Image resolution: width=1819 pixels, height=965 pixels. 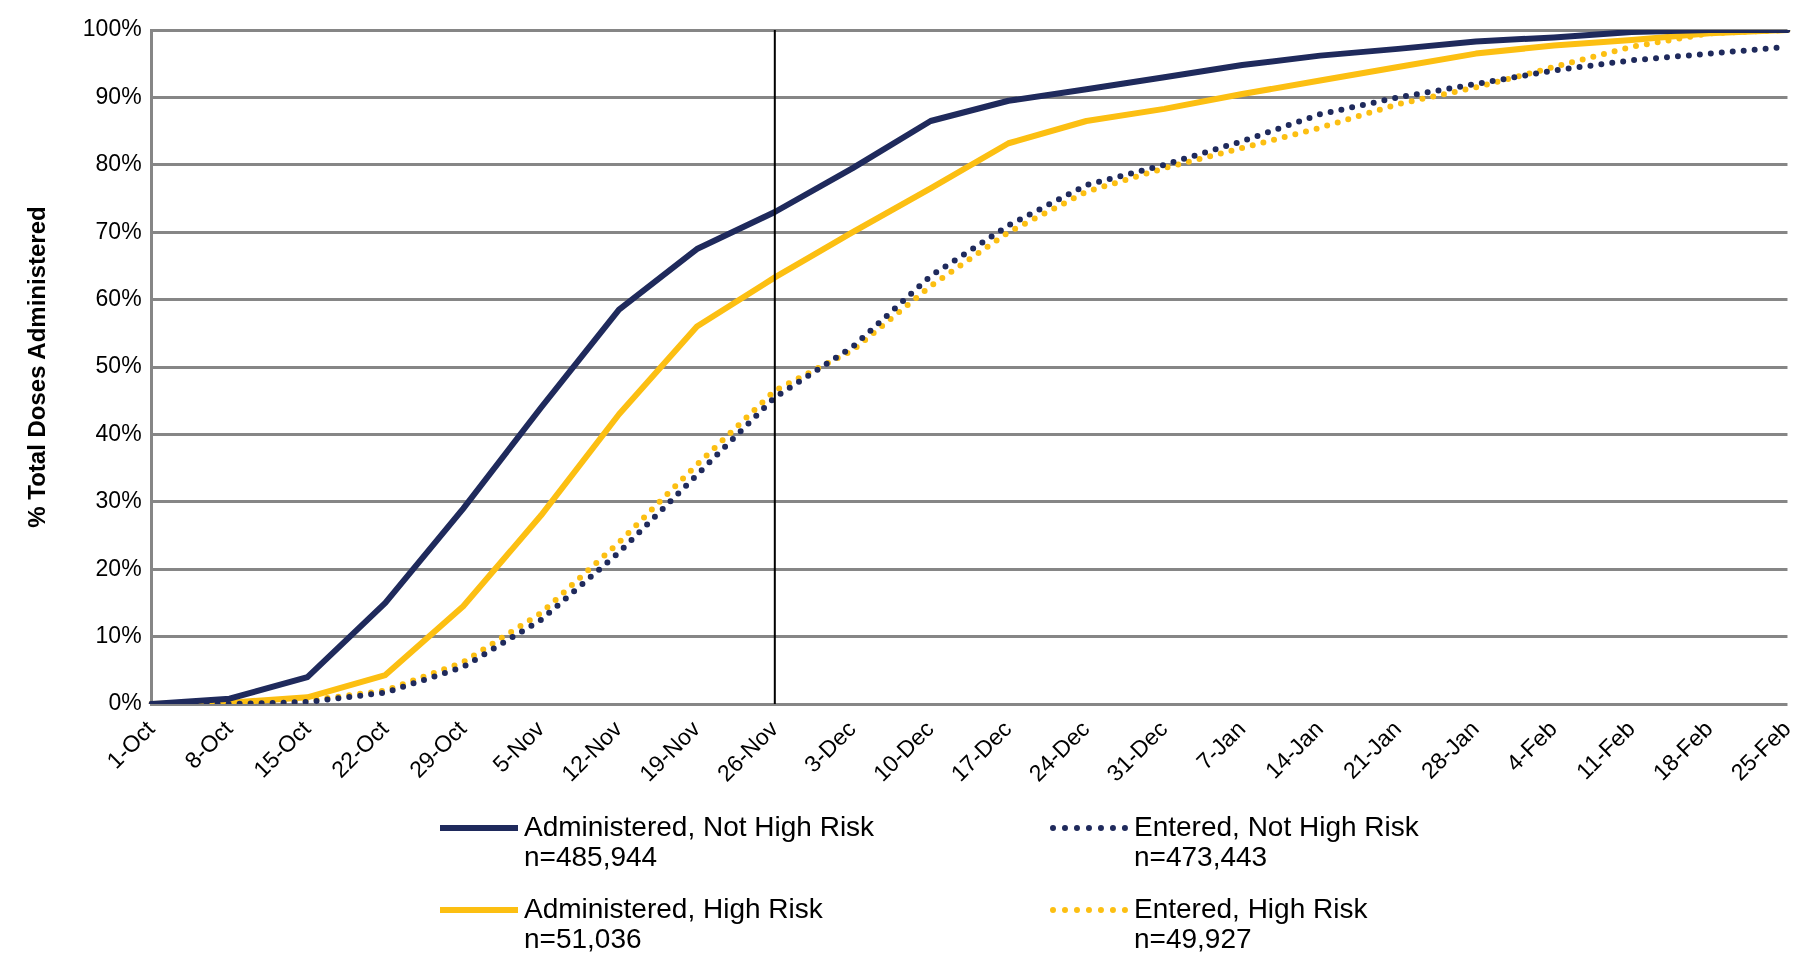 What do you see at coordinates (673, 923) in the screenshot?
I see `legend-label: Administered, High Risk n=51,036` at bounding box center [673, 923].